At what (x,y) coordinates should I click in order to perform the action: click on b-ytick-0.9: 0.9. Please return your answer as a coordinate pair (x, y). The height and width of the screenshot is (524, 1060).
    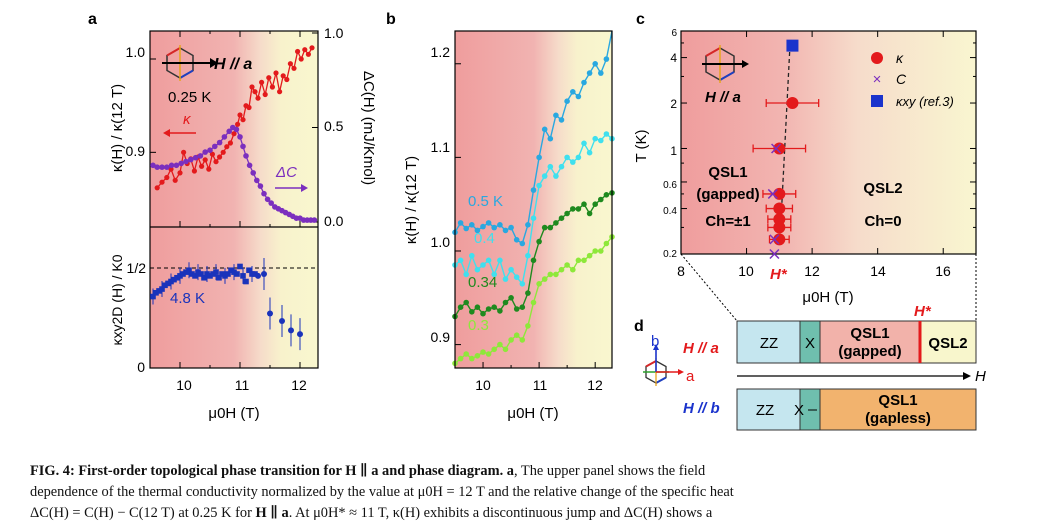
    Looking at the image, I should click on (441, 337).